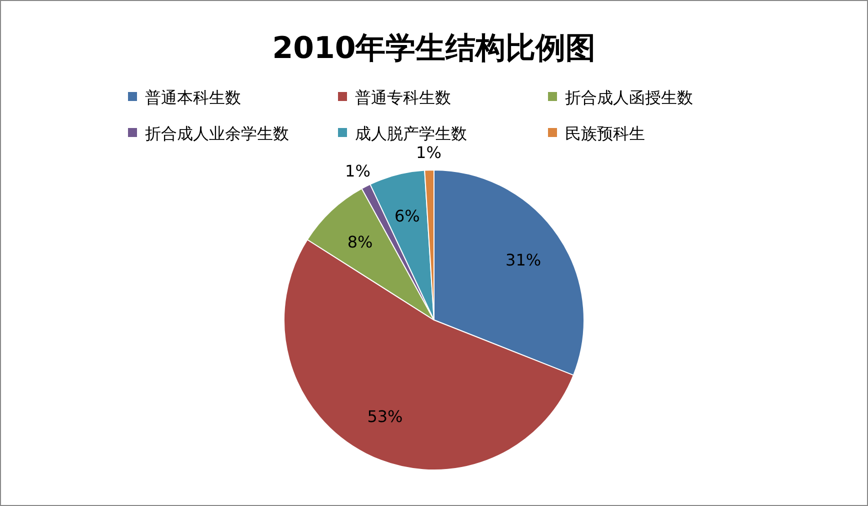 The height and width of the screenshot is (506, 868). I want to click on legend-label: 成人脱产学生数, so click(411, 133).